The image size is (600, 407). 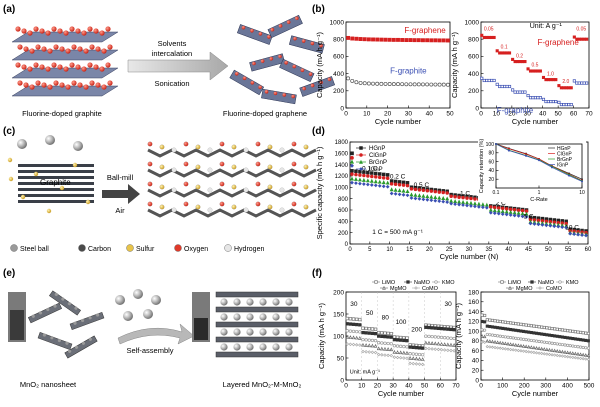 I want to click on legend-marker, so click(x=384, y=287).